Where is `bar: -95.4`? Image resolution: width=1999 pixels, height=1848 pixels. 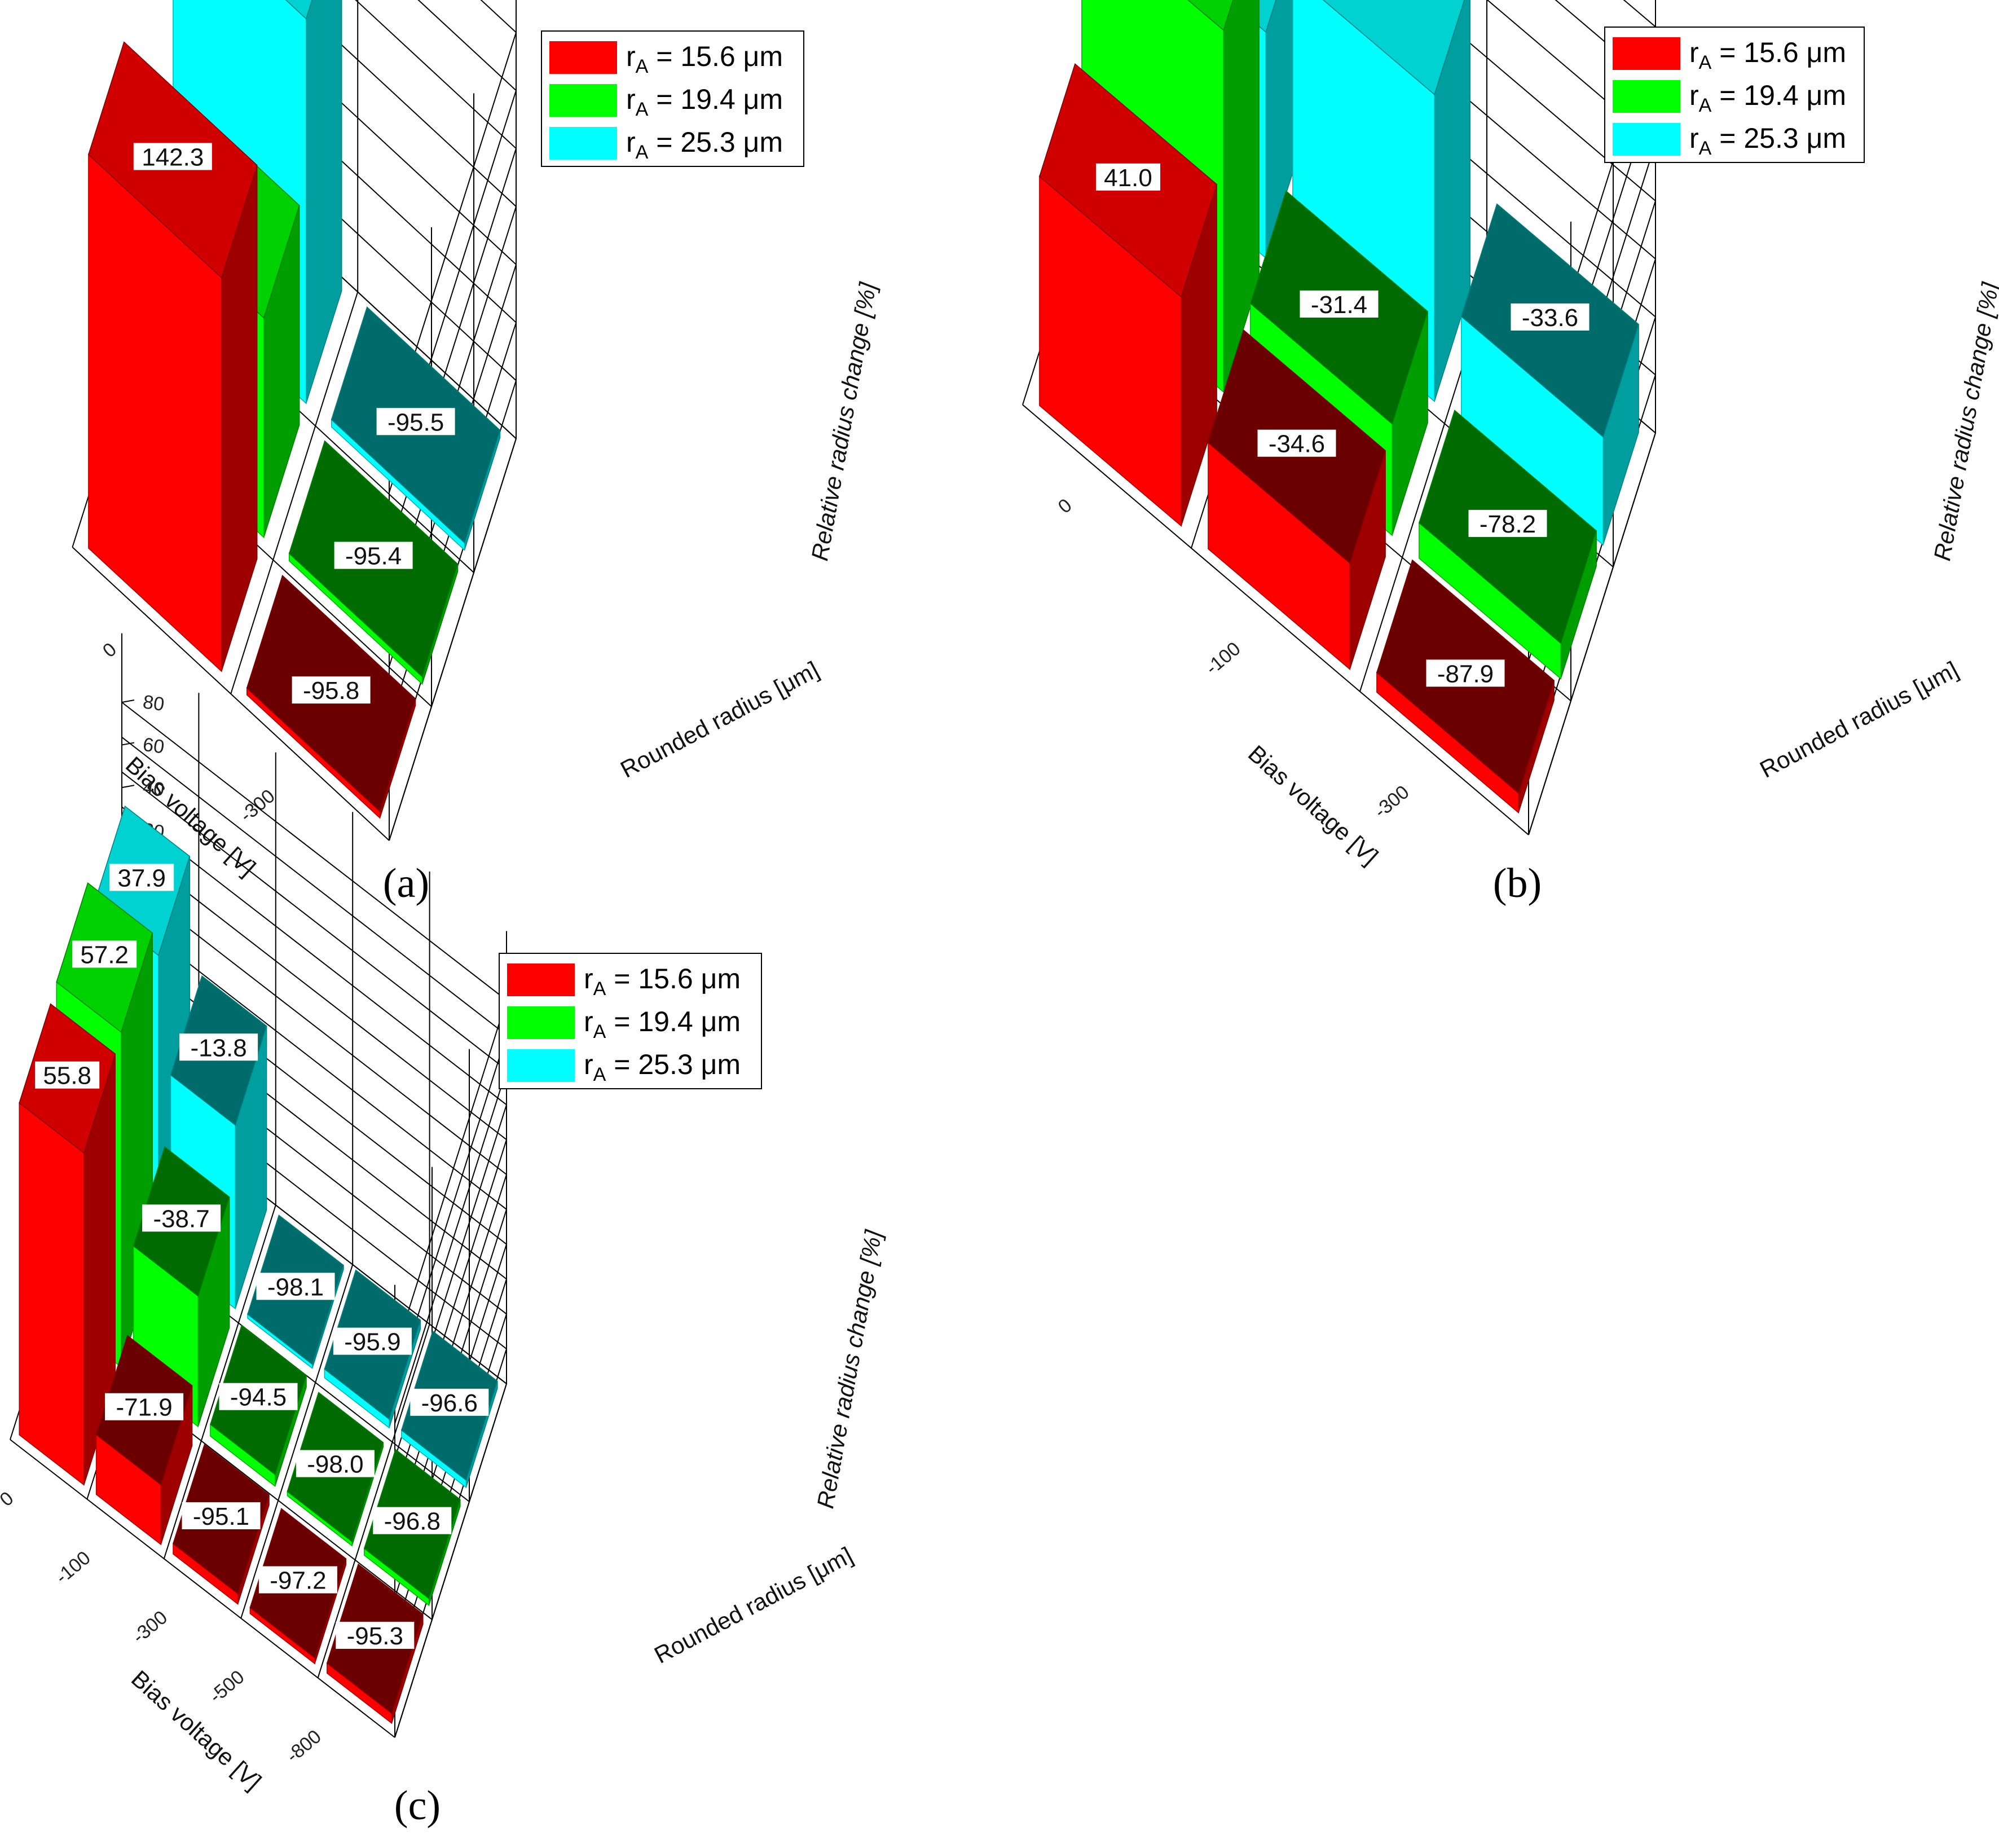
bar: -95.4 is located at coordinates (373, 562).